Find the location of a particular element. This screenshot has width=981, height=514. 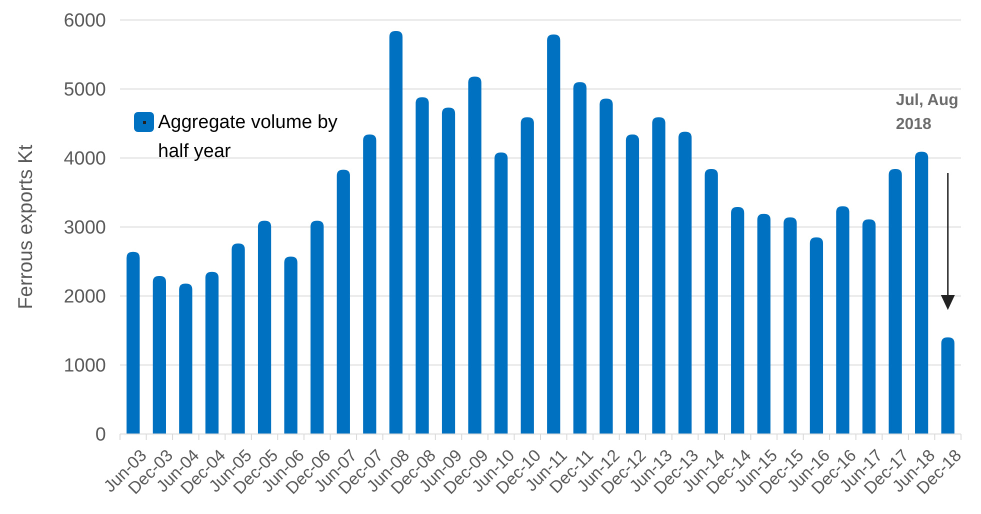

y-tick-label: 1000 is located at coordinates (85, 366).